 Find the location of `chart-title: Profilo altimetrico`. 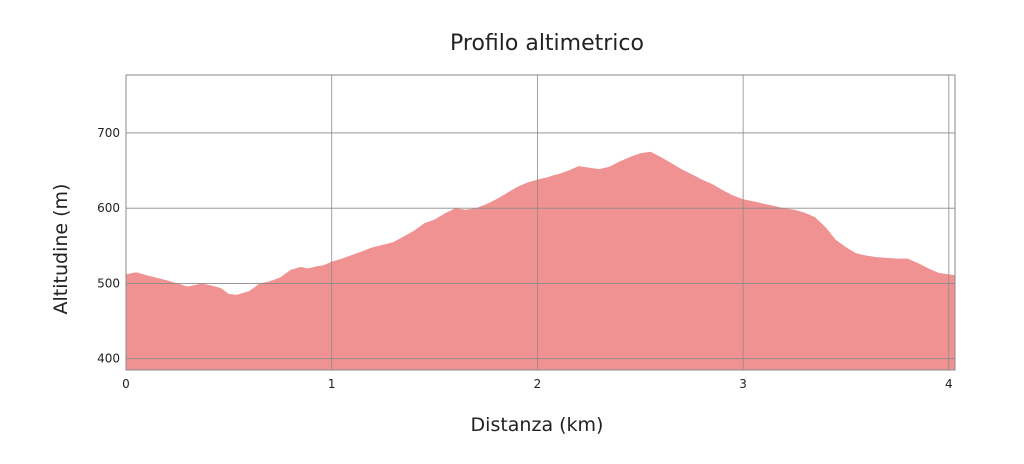

chart-title: Profilo altimetrico is located at coordinates (547, 43).